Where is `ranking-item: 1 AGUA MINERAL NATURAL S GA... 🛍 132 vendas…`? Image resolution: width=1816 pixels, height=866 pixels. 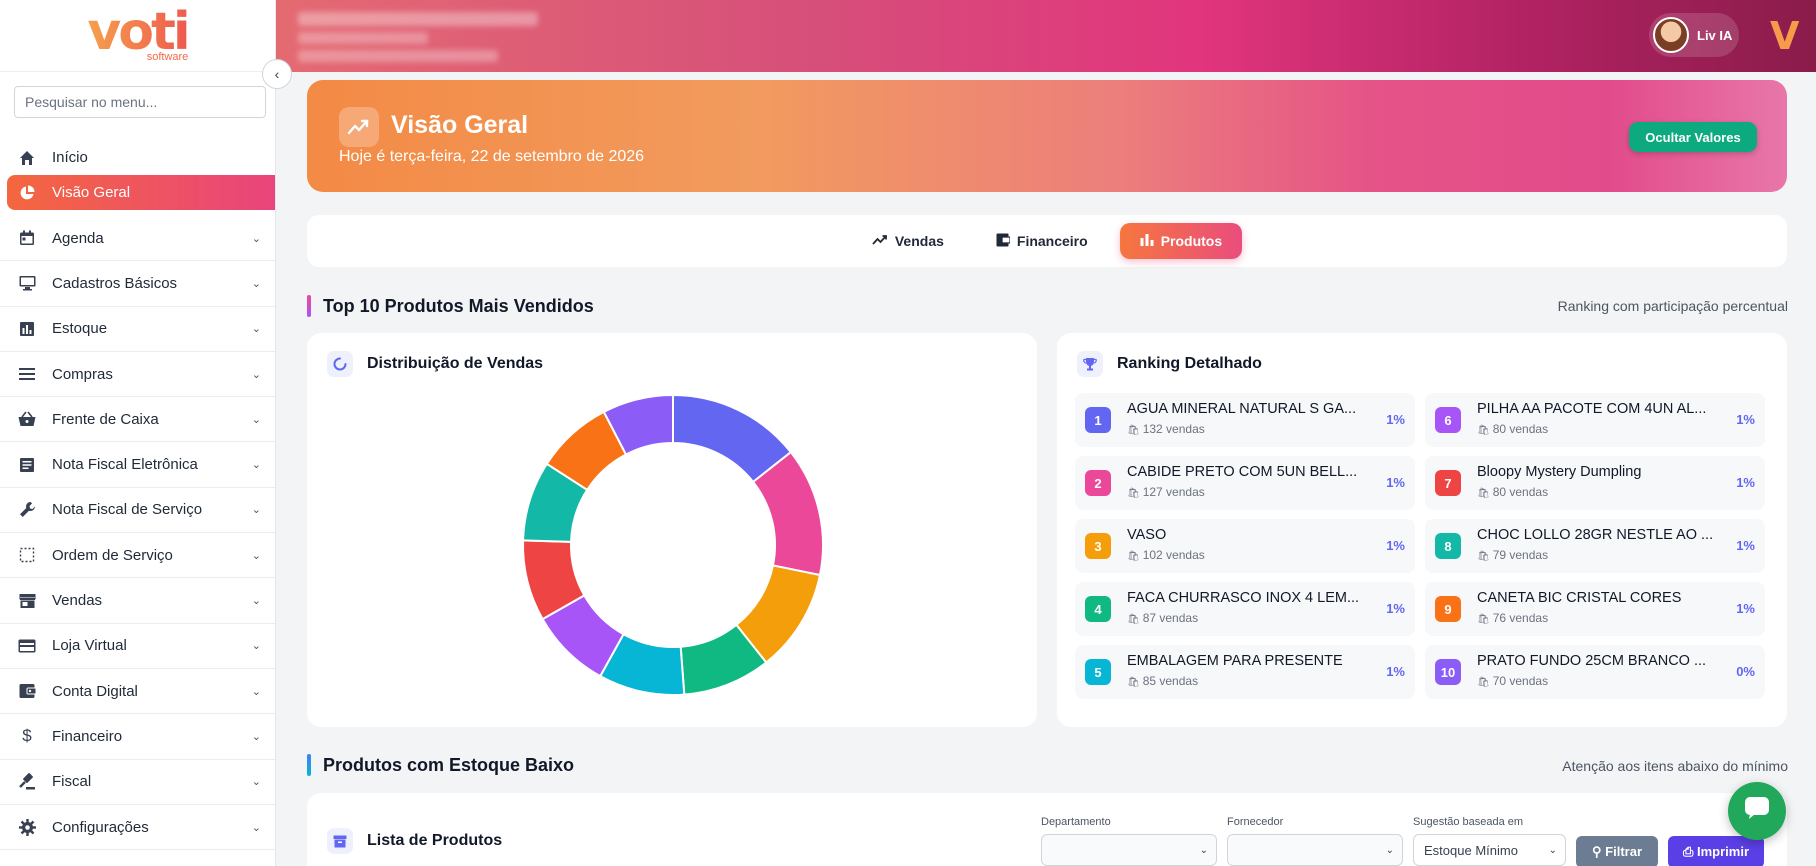 ranking-item: 1 AGUA MINERAL NATURAL S GA... 🛍 132 vendas… is located at coordinates (1245, 420).